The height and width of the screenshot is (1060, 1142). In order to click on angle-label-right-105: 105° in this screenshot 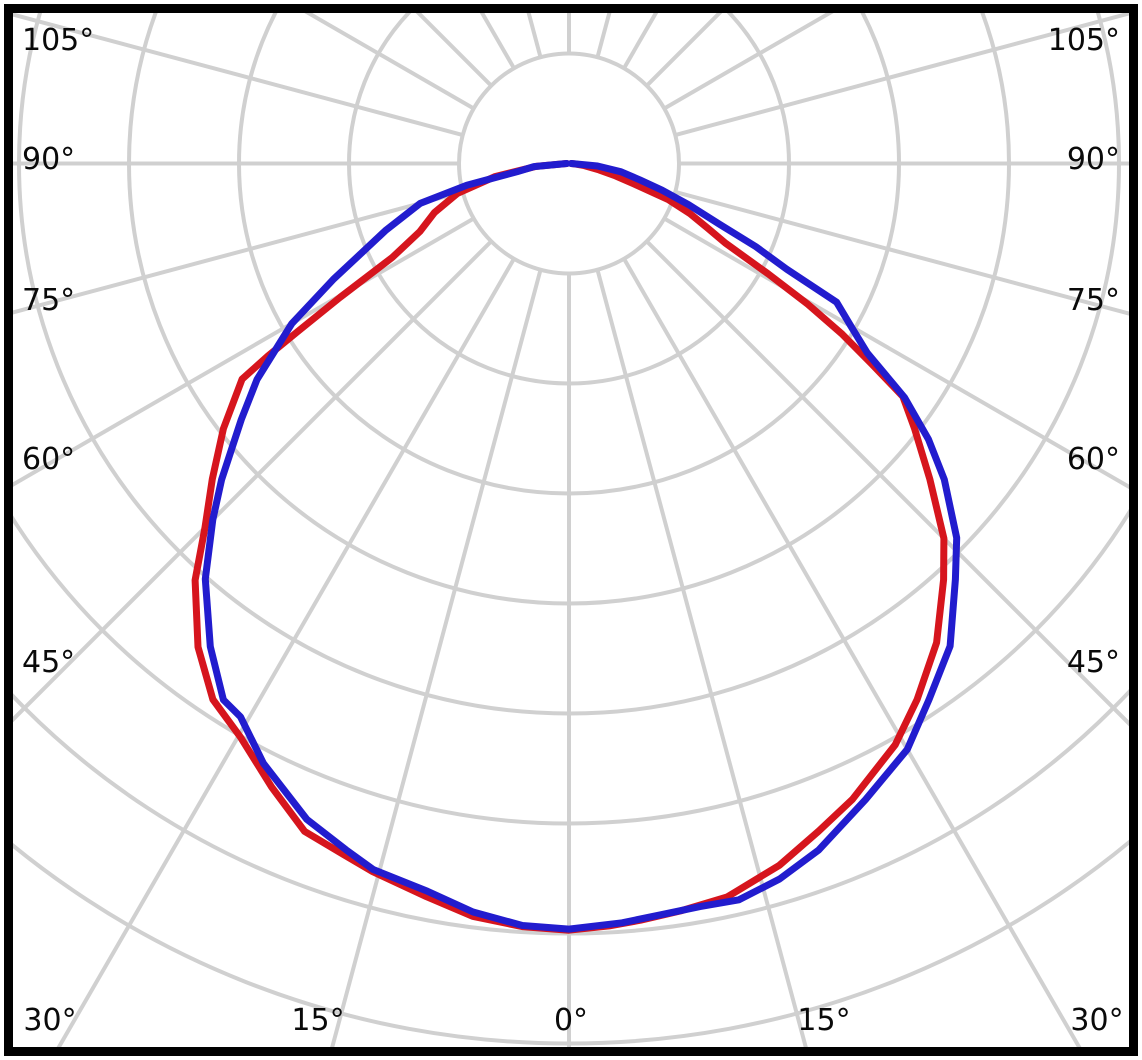, I will do `click(1084, 40)`.